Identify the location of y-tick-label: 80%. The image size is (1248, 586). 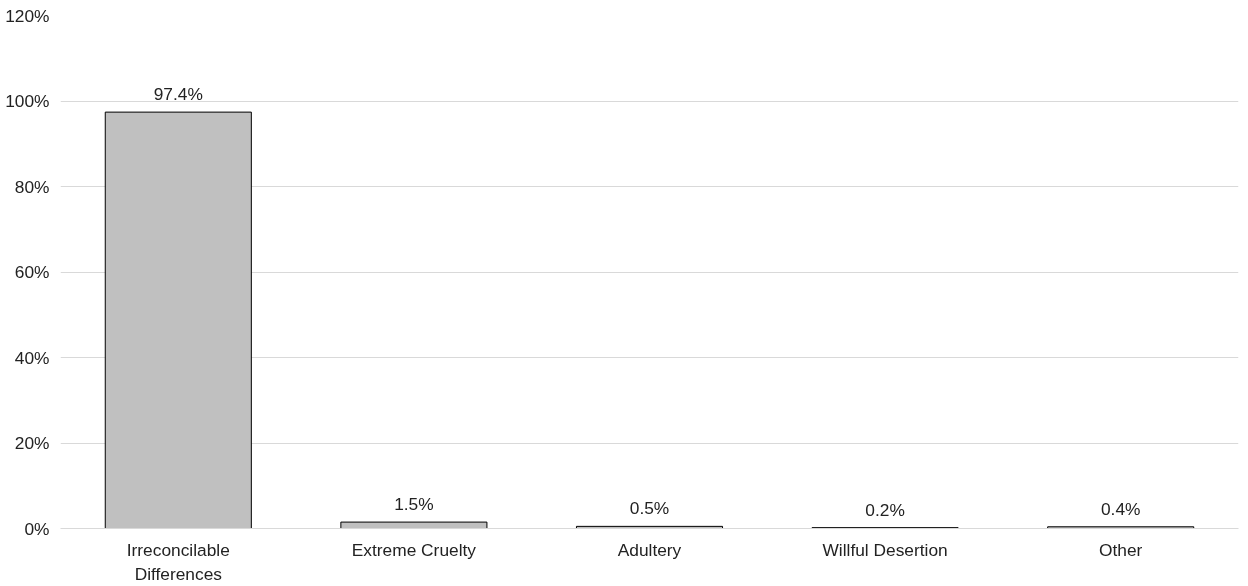
(32, 186).